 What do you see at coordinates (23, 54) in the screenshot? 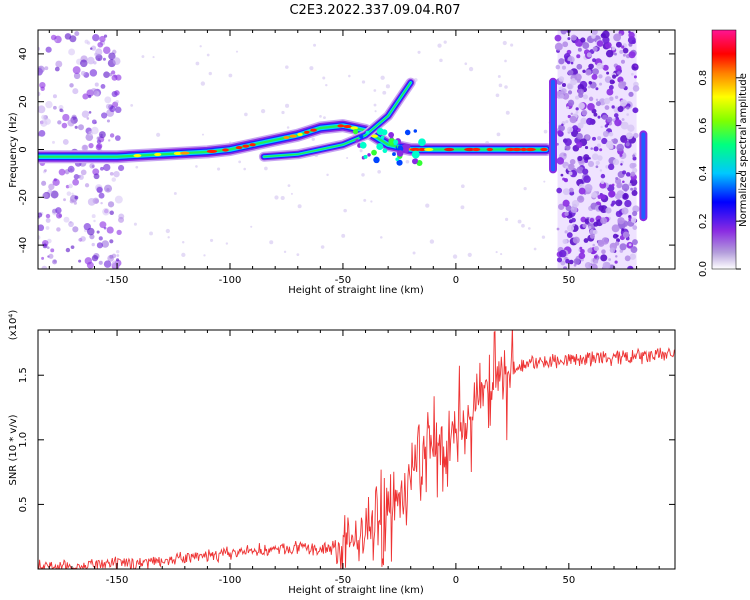
I see `spectrogram-ytick-label: 40` at bounding box center [23, 54].